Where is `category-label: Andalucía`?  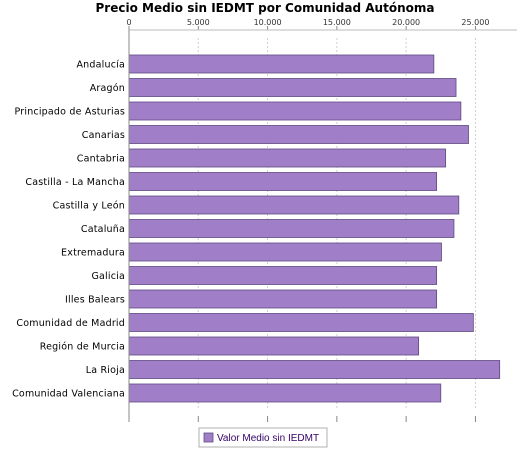
category-label: Andalucía is located at coordinates (100, 65).